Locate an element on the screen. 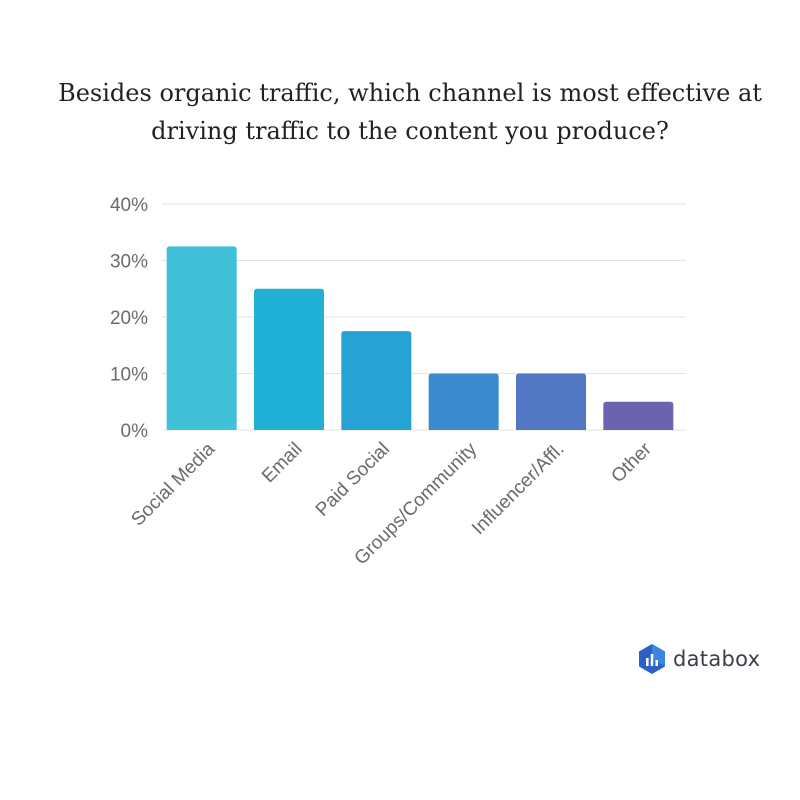 Image resolution: width=800 pixels, height=800 pixels. x-tick-label: Other is located at coordinates (631, 462).